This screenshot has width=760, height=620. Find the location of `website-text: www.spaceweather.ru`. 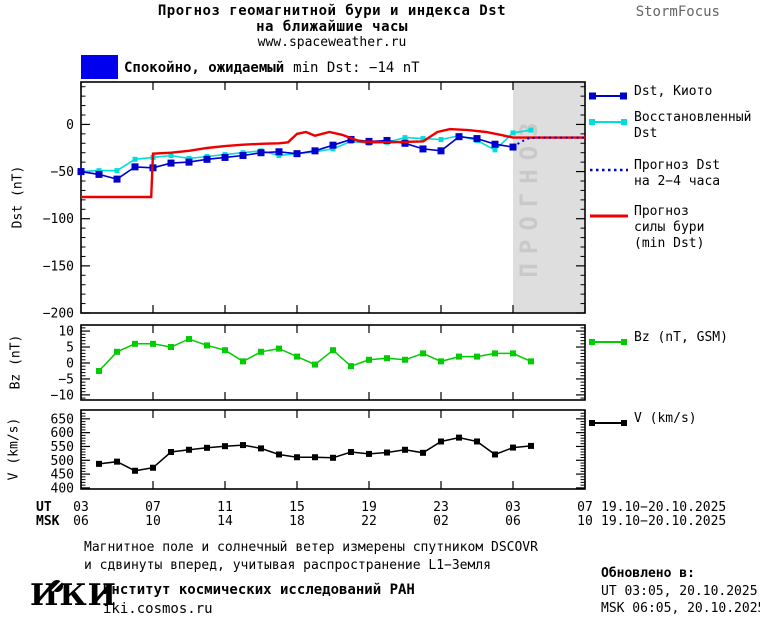

website-text: www.spaceweather.ru is located at coordinates (332, 42).